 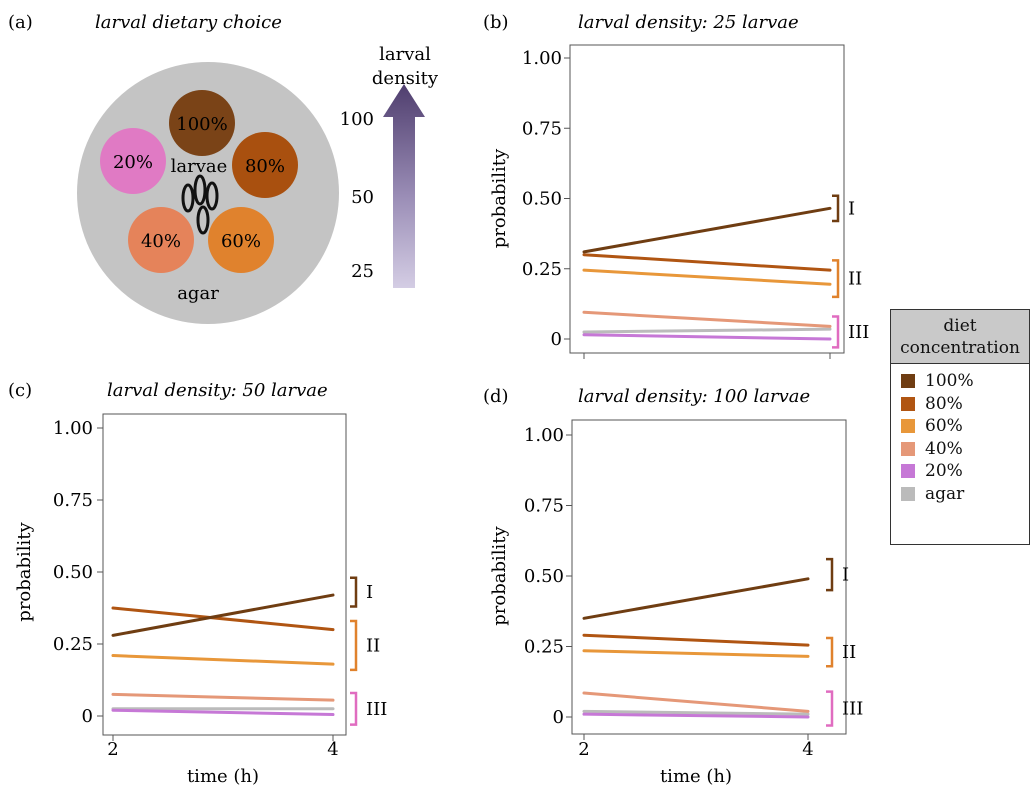 I want to click on legend-title: diet concentration, so click(x=960, y=337).